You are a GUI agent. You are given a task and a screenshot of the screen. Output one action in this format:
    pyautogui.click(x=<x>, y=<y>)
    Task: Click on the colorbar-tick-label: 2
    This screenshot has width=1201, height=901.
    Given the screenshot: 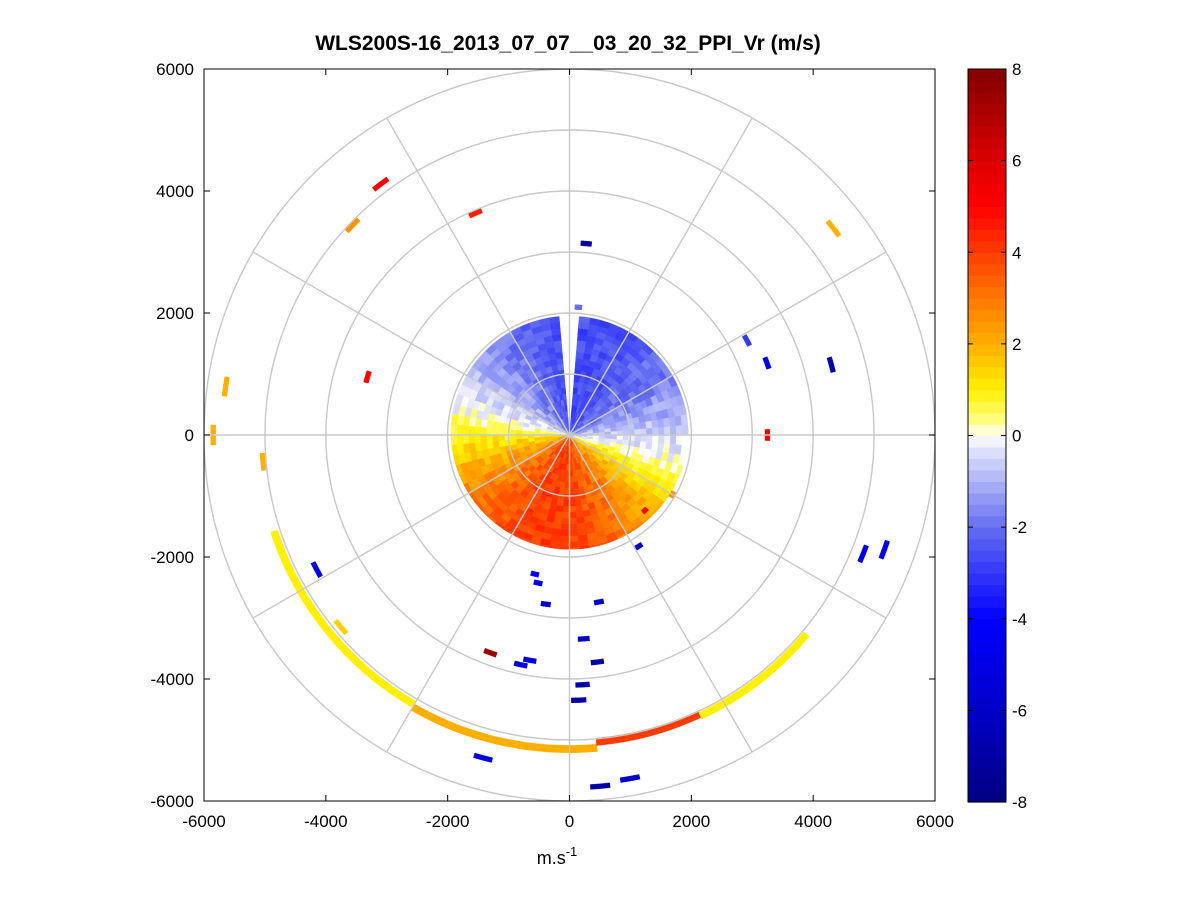 What is the action you would take?
    pyautogui.click(x=1016, y=344)
    